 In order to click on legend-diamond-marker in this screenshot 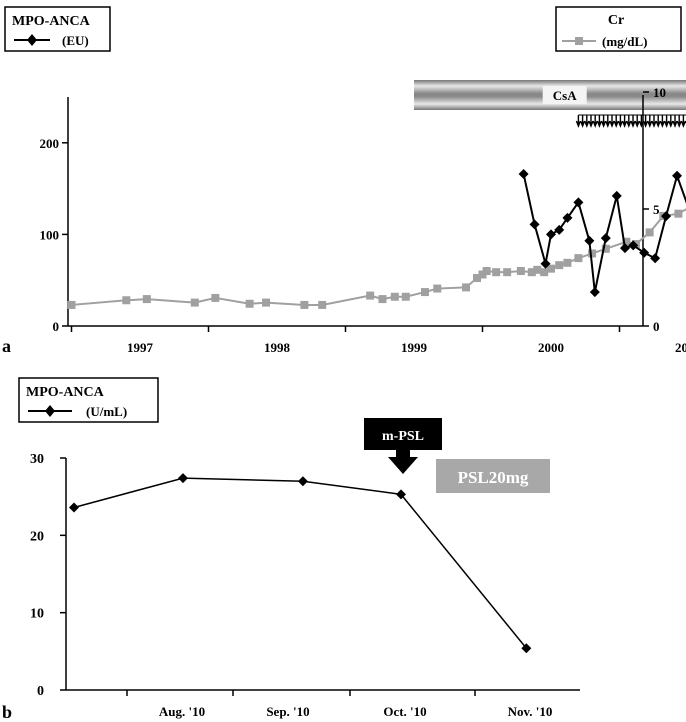, I will do `click(32, 40)`.